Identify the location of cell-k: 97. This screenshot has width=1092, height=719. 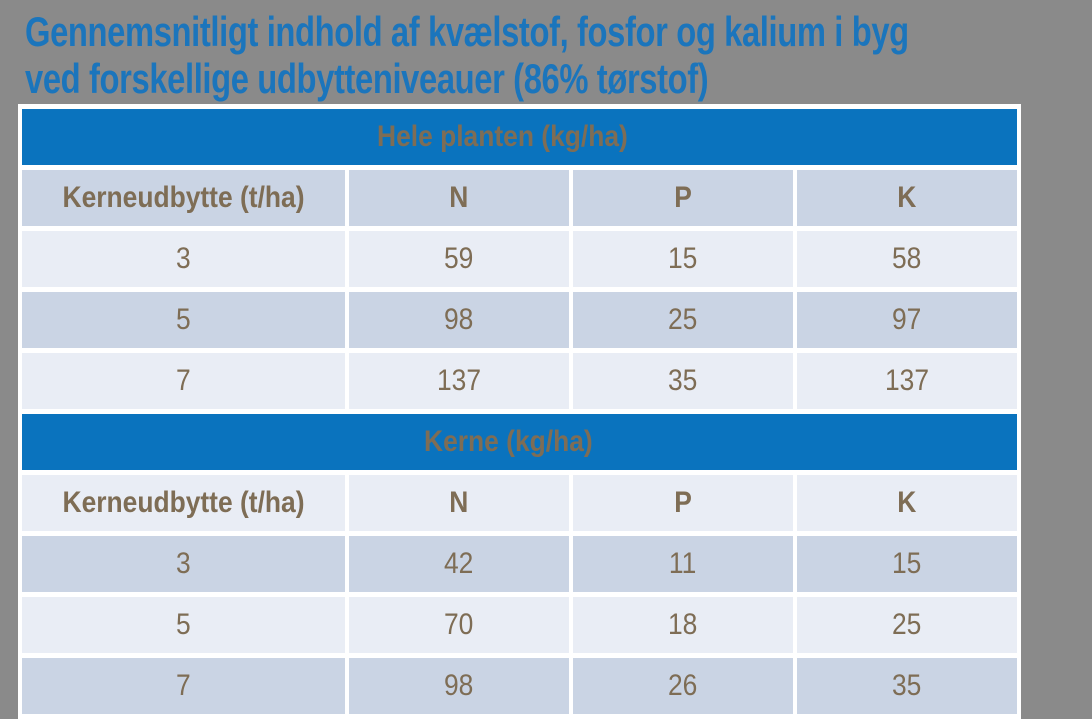
(907, 320).